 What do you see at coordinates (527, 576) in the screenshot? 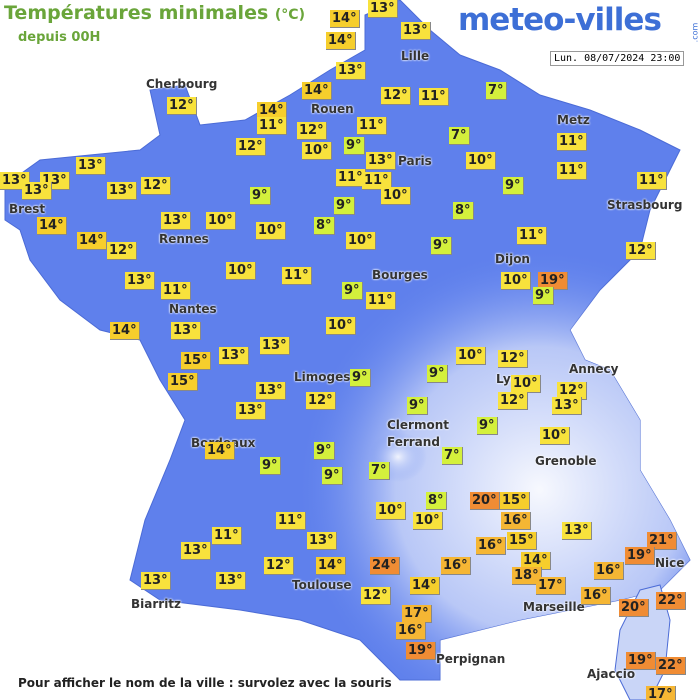
I see `temperature-label: 18°` at bounding box center [527, 576].